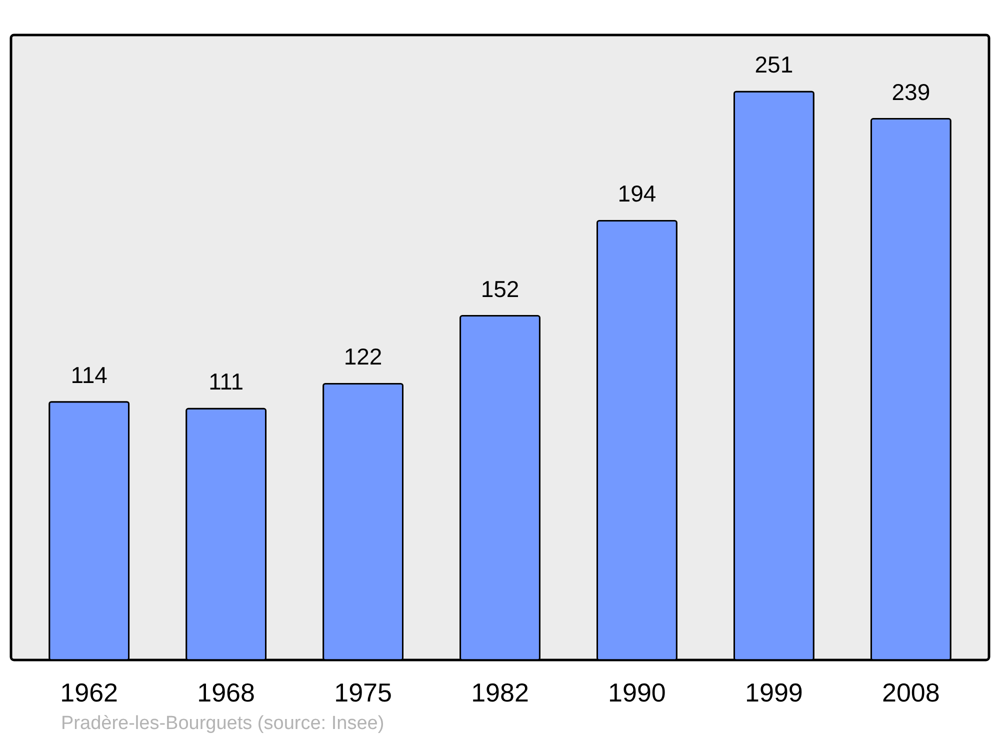 The image size is (1000, 747). What do you see at coordinates (774, 693) in the screenshot?
I see `x-tick-label: 1999` at bounding box center [774, 693].